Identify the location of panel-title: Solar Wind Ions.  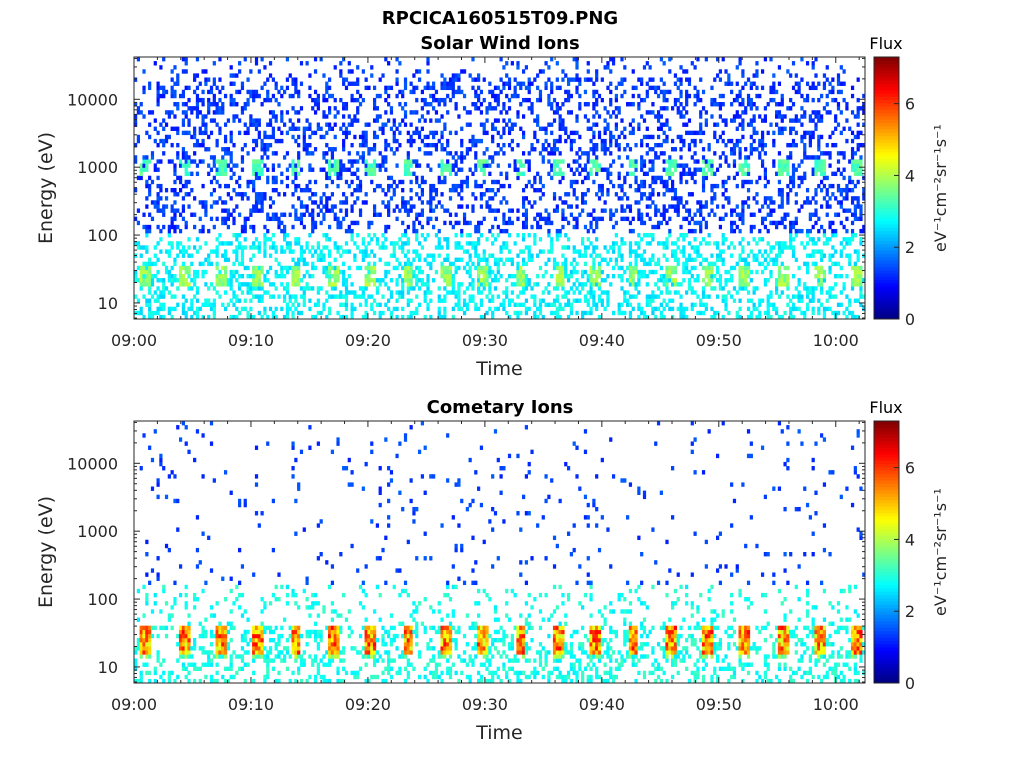
(499, 43).